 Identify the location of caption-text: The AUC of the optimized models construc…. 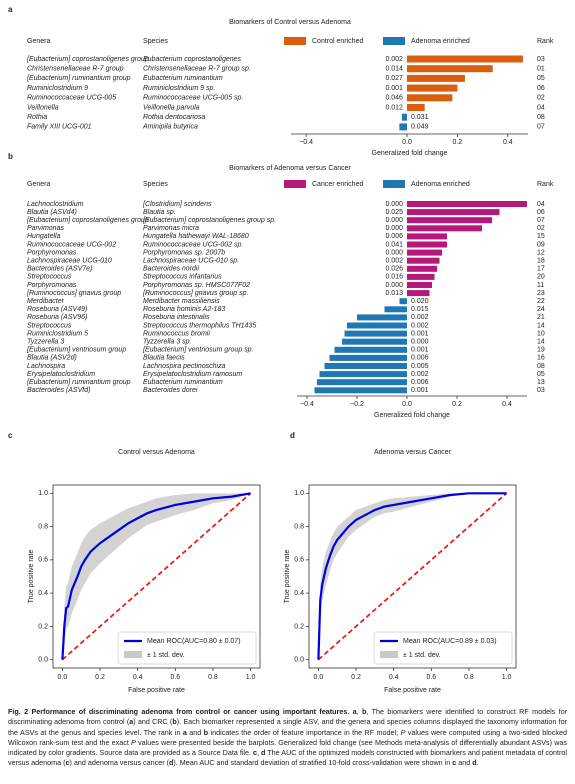
(288, 758).